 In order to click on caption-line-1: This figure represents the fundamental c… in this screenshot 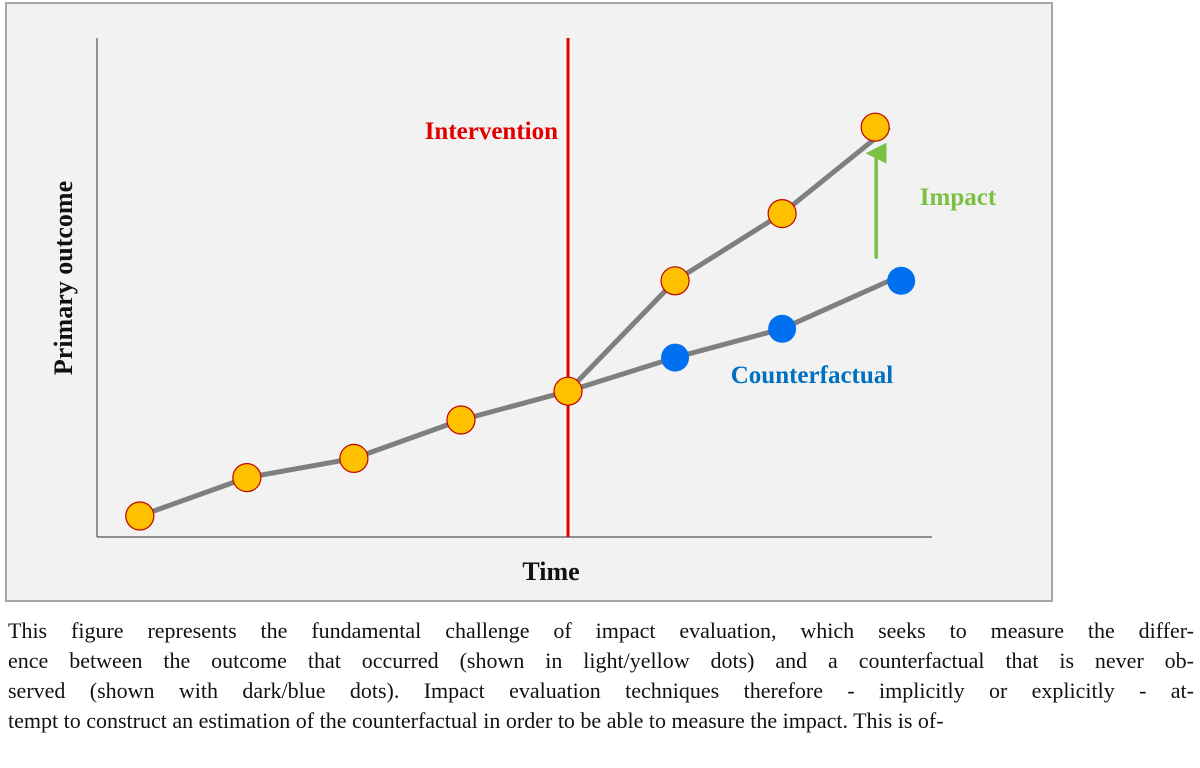, I will do `click(601, 630)`.